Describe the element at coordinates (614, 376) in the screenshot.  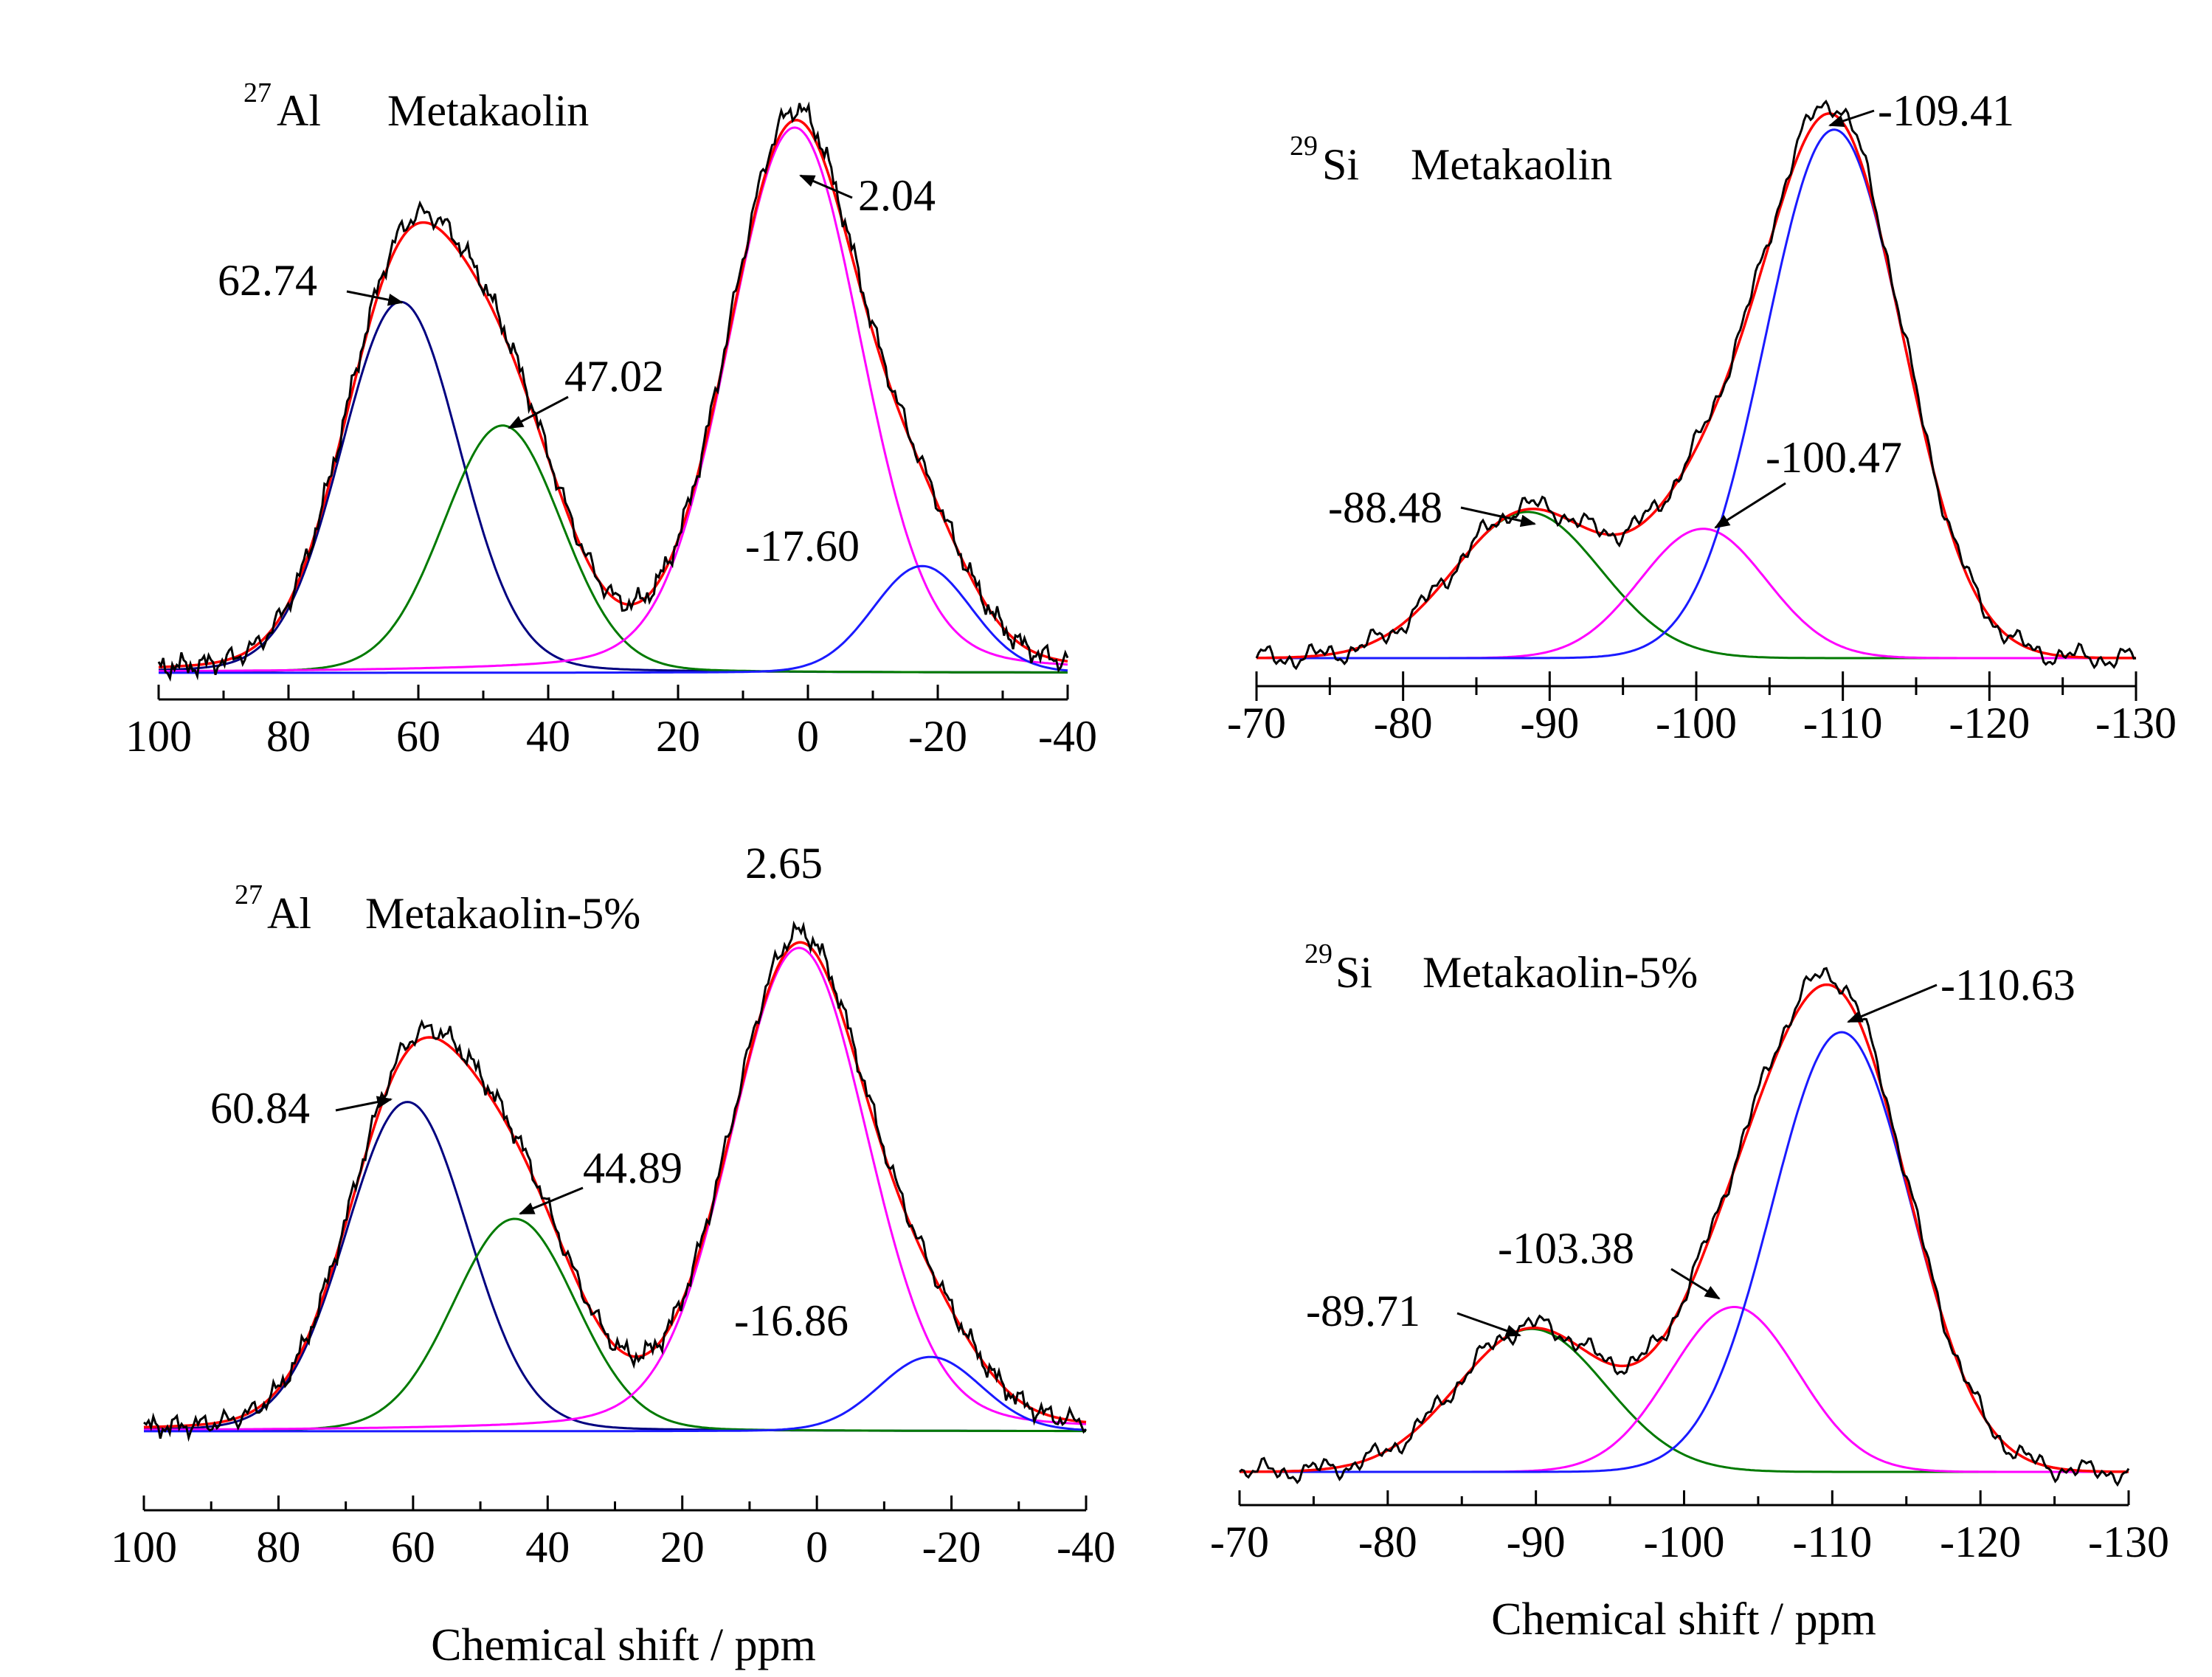
I see `peak-label-47-02: 47.02` at that location.